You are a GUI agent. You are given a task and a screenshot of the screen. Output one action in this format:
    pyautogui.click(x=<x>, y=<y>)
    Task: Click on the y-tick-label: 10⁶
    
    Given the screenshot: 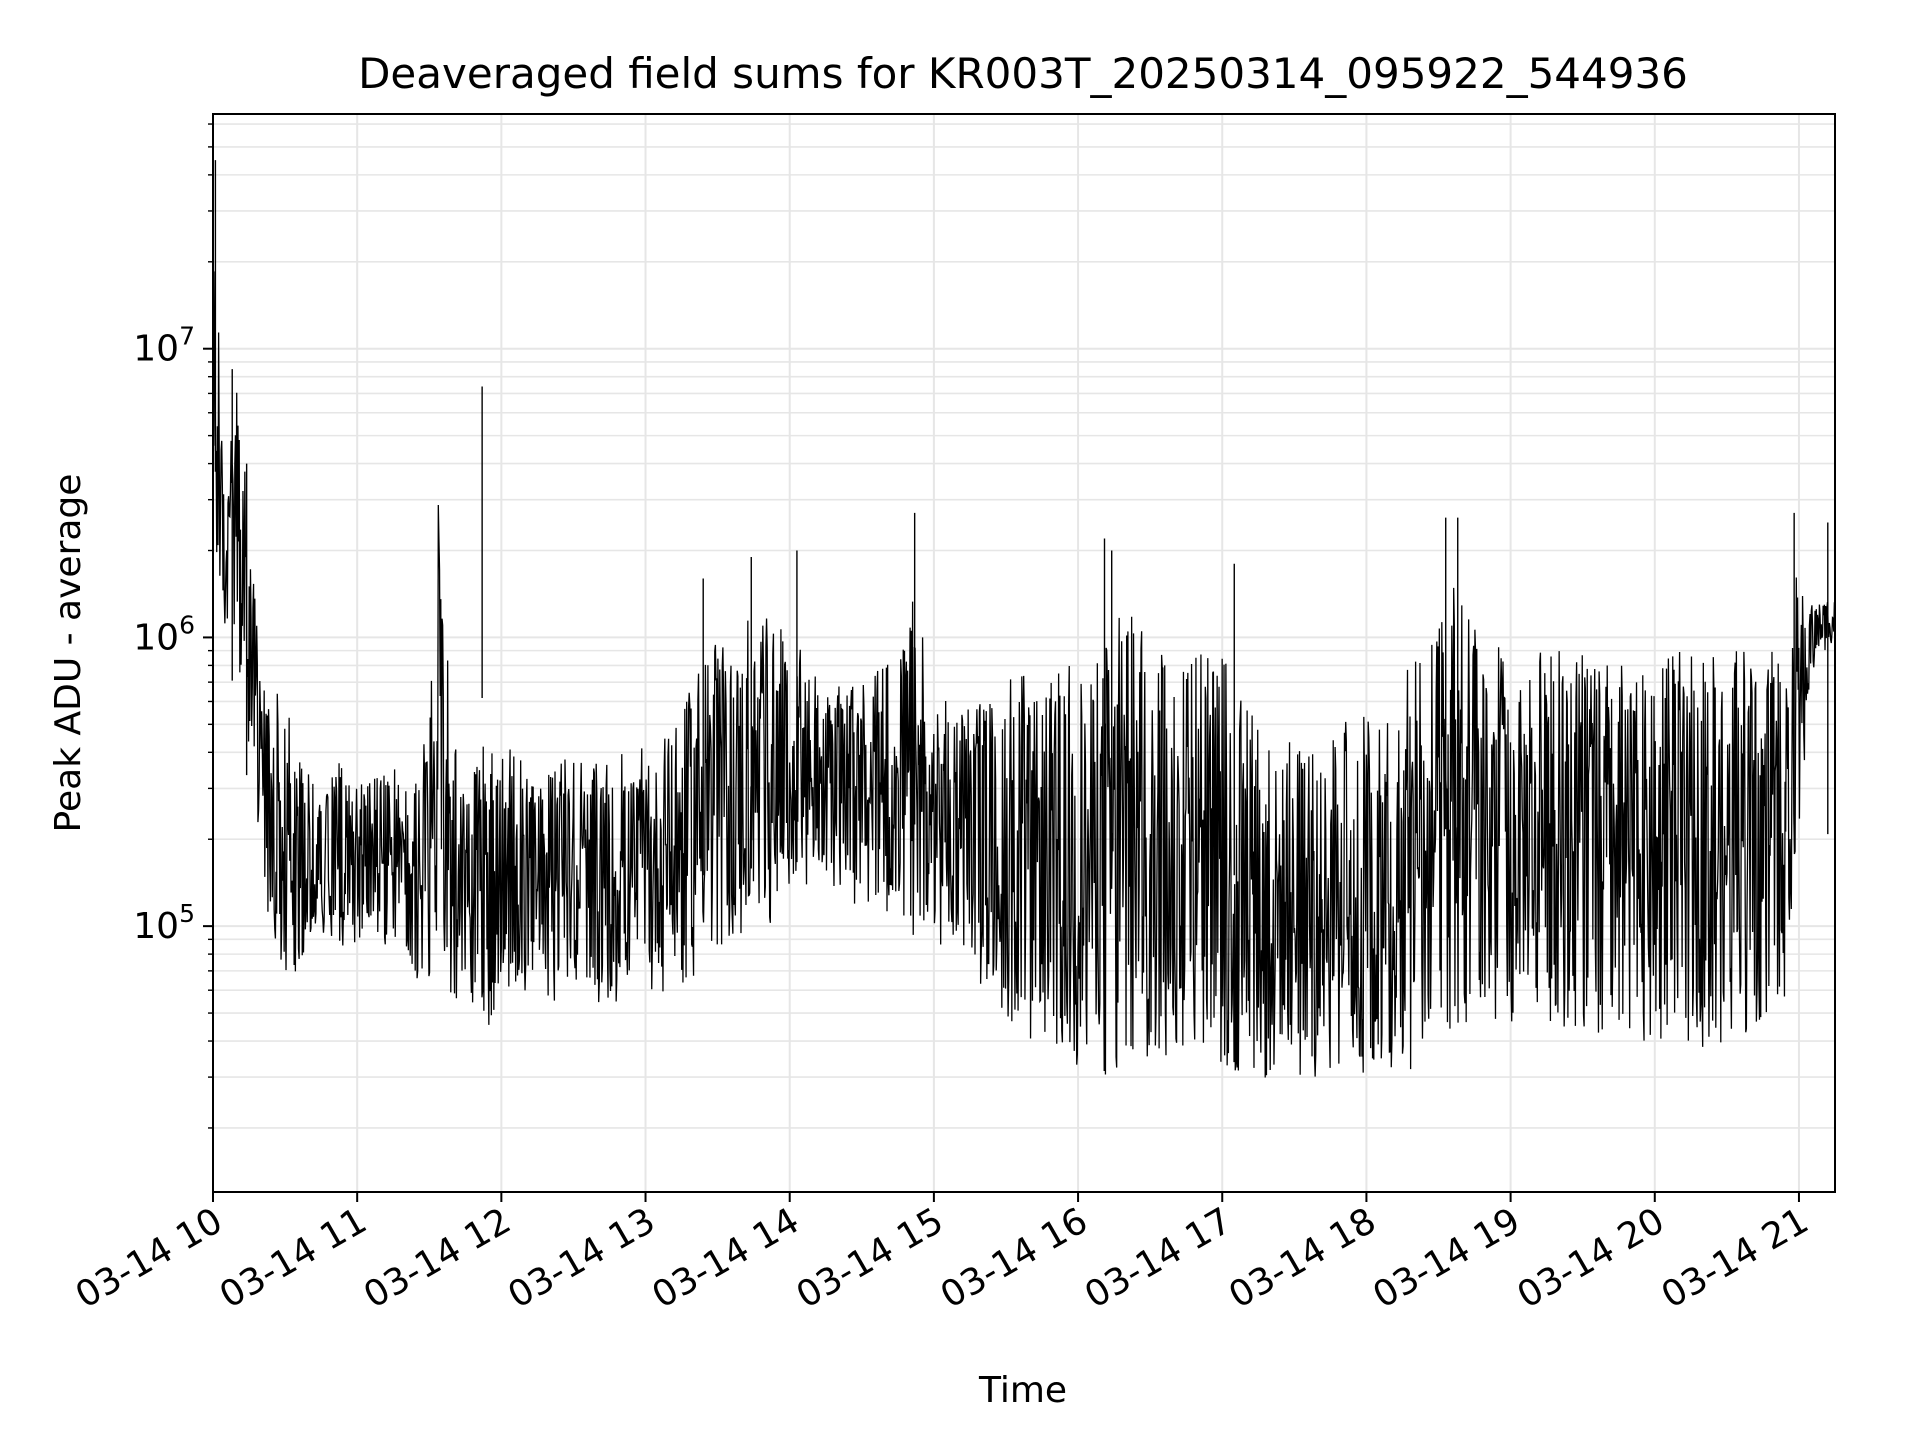 What is the action you would take?
    pyautogui.click(x=164, y=634)
    